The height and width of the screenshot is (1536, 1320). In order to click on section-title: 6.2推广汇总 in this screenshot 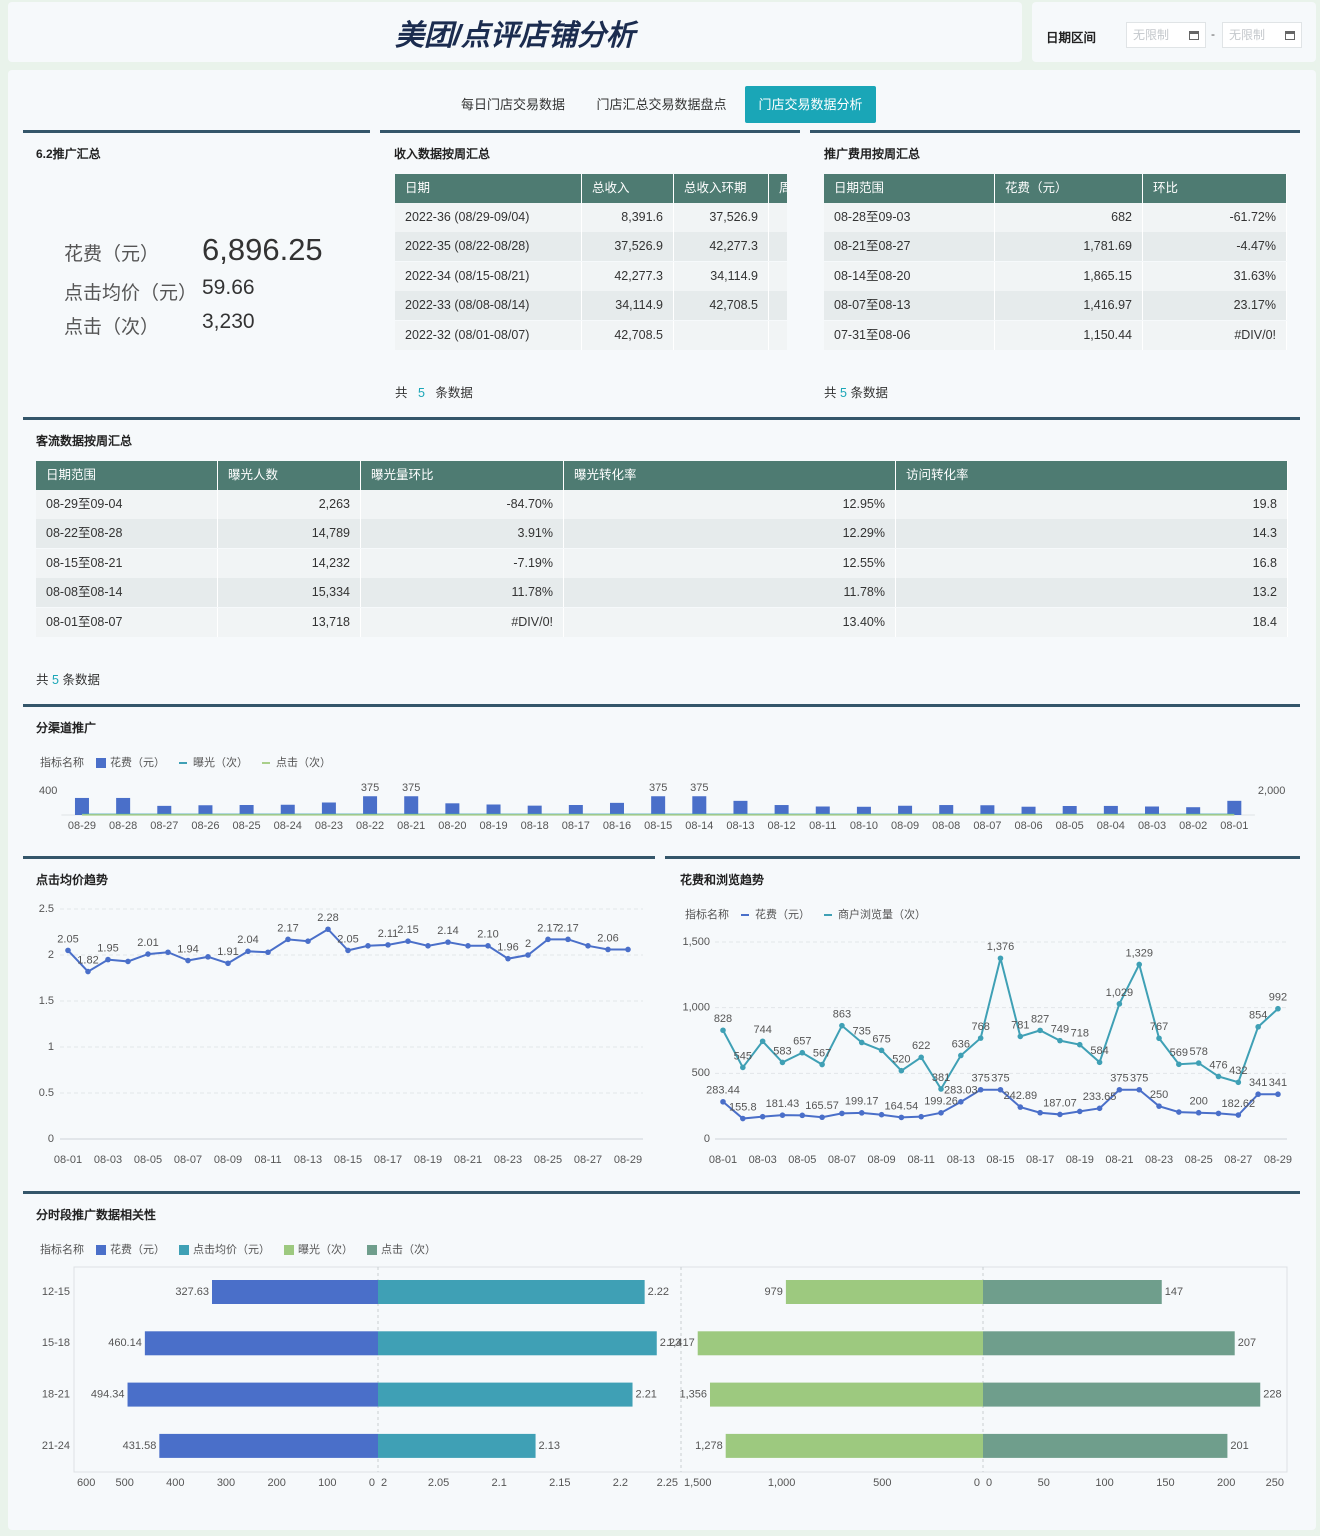, I will do `click(68, 154)`.